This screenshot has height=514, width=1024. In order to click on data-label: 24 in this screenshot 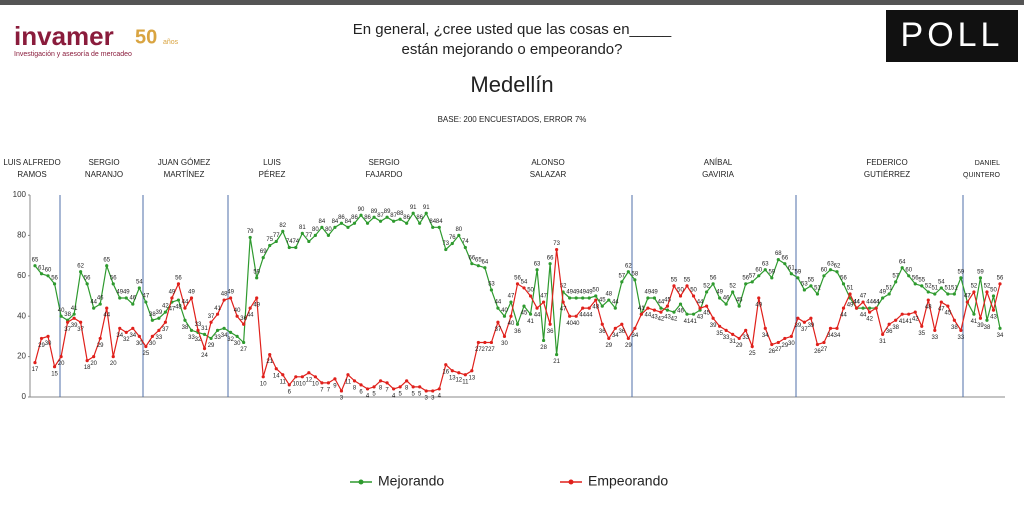, I will do `click(204, 356)`.